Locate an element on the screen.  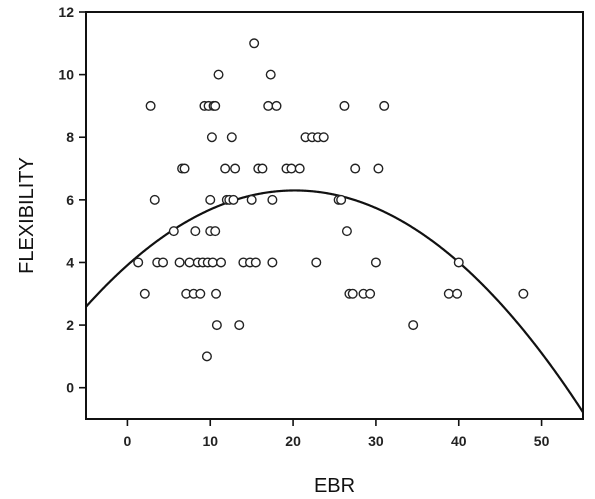
x-tick-label: 10 is located at coordinates (210, 441).